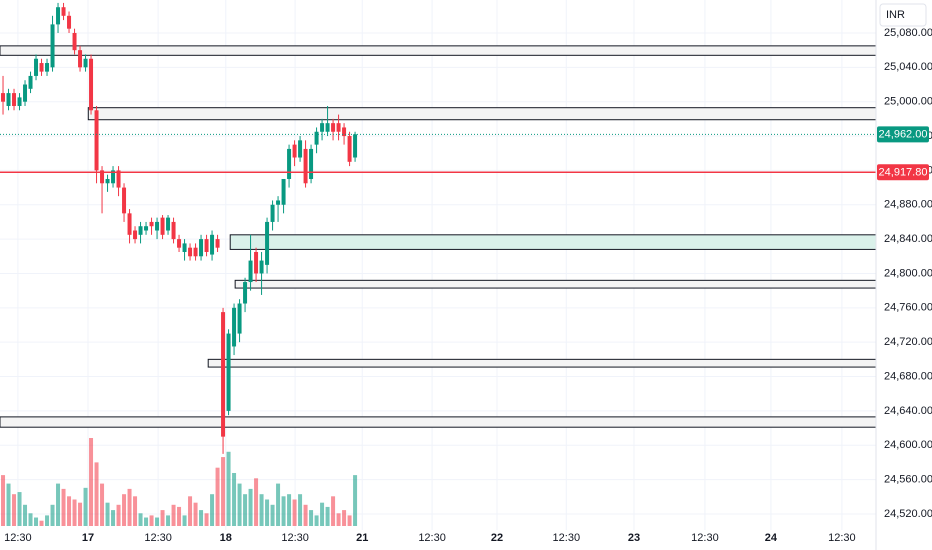 Image resolution: width=932 pixels, height=550 pixels. Describe the element at coordinates (226, 538) in the screenshot. I see `x-tick-label: 18` at that location.